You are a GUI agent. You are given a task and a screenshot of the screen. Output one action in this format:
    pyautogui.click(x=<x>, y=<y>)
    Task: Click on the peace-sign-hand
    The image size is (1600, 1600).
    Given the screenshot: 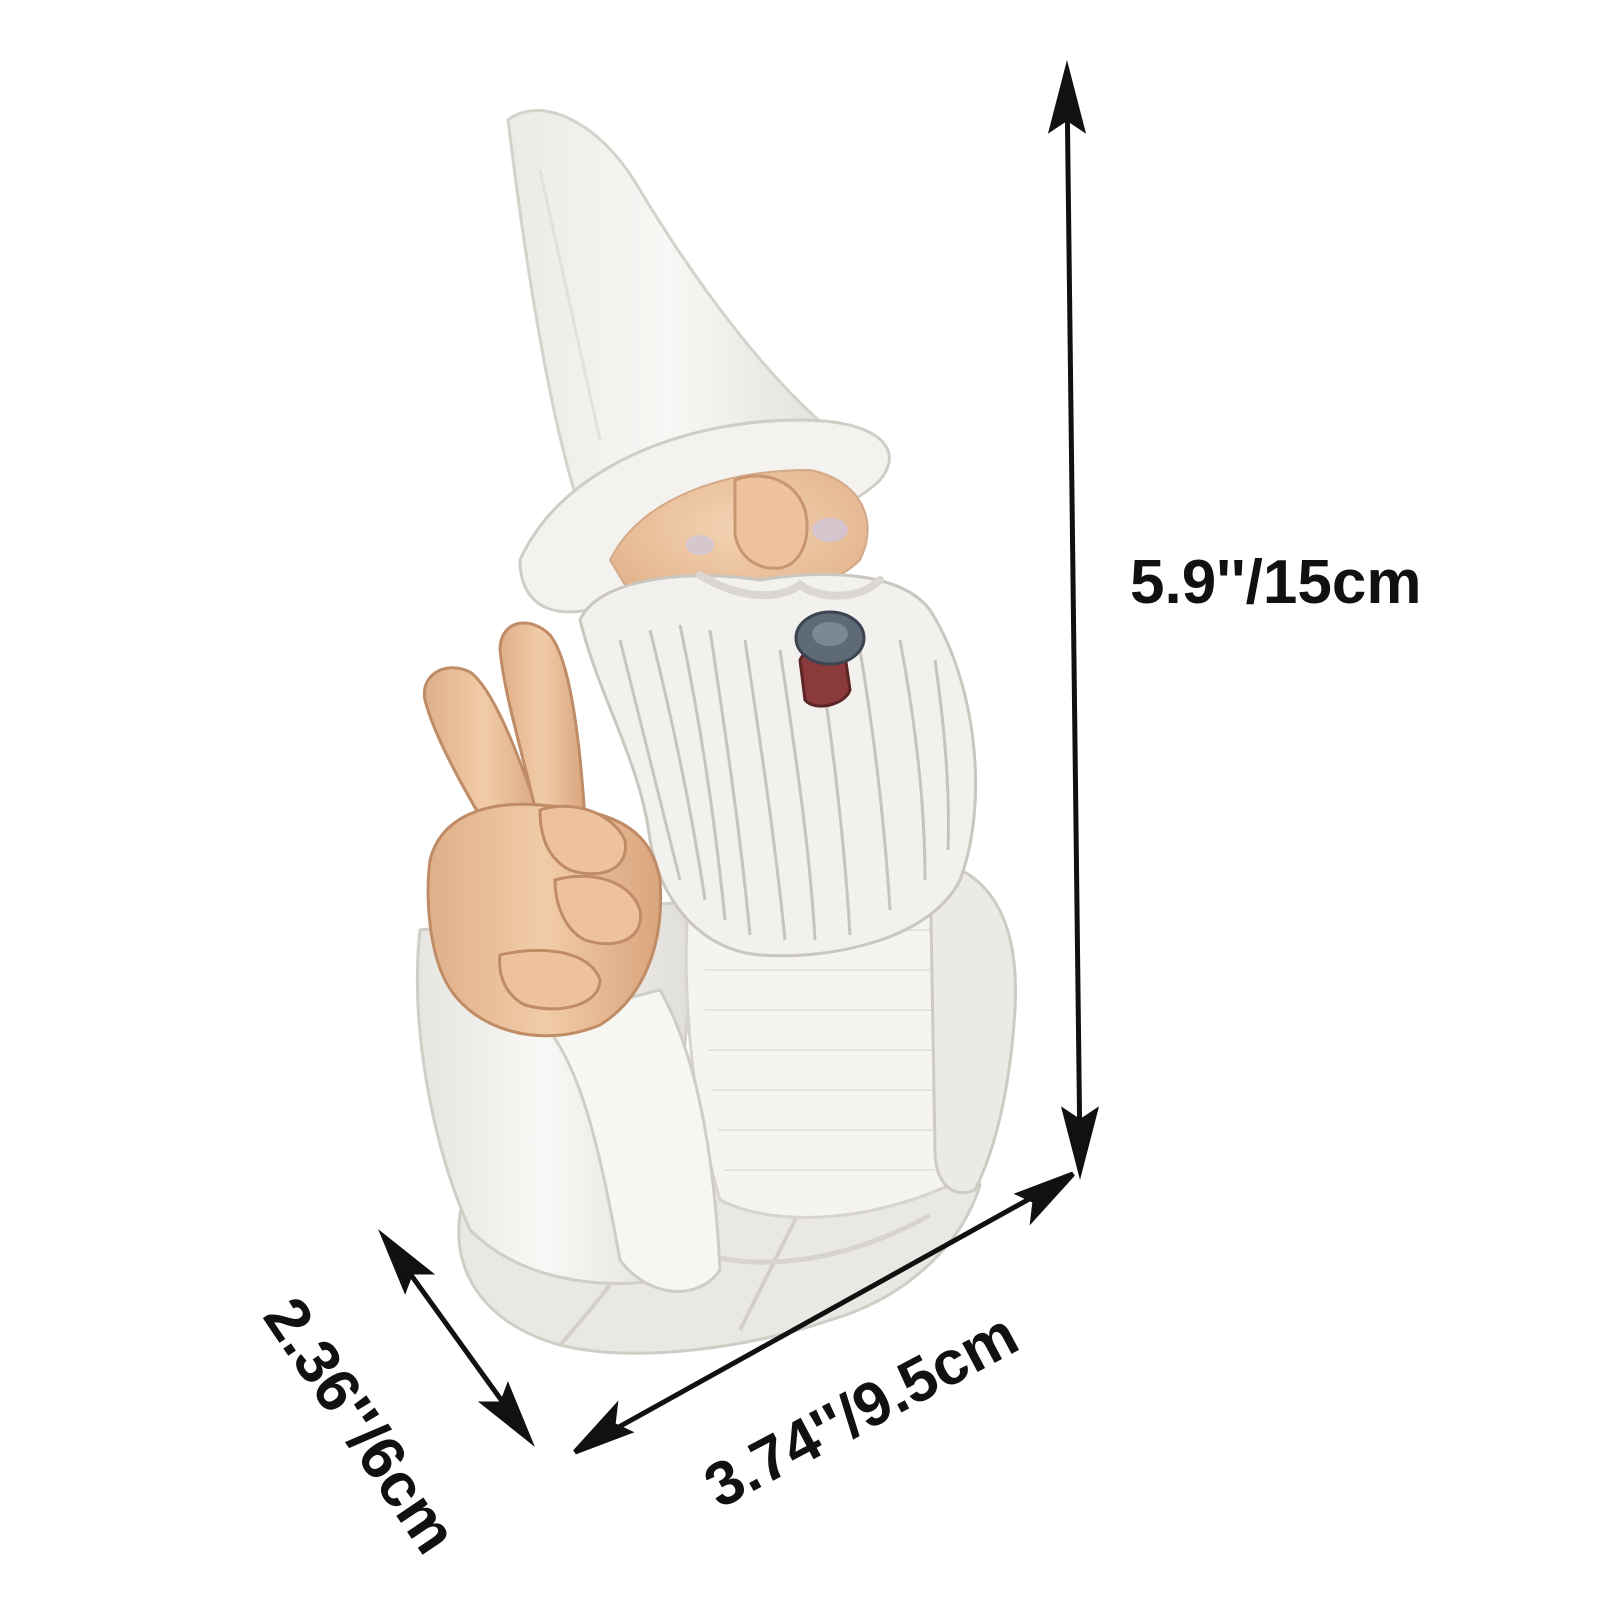 What is the action you would take?
    pyautogui.click(x=542, y=829)
    